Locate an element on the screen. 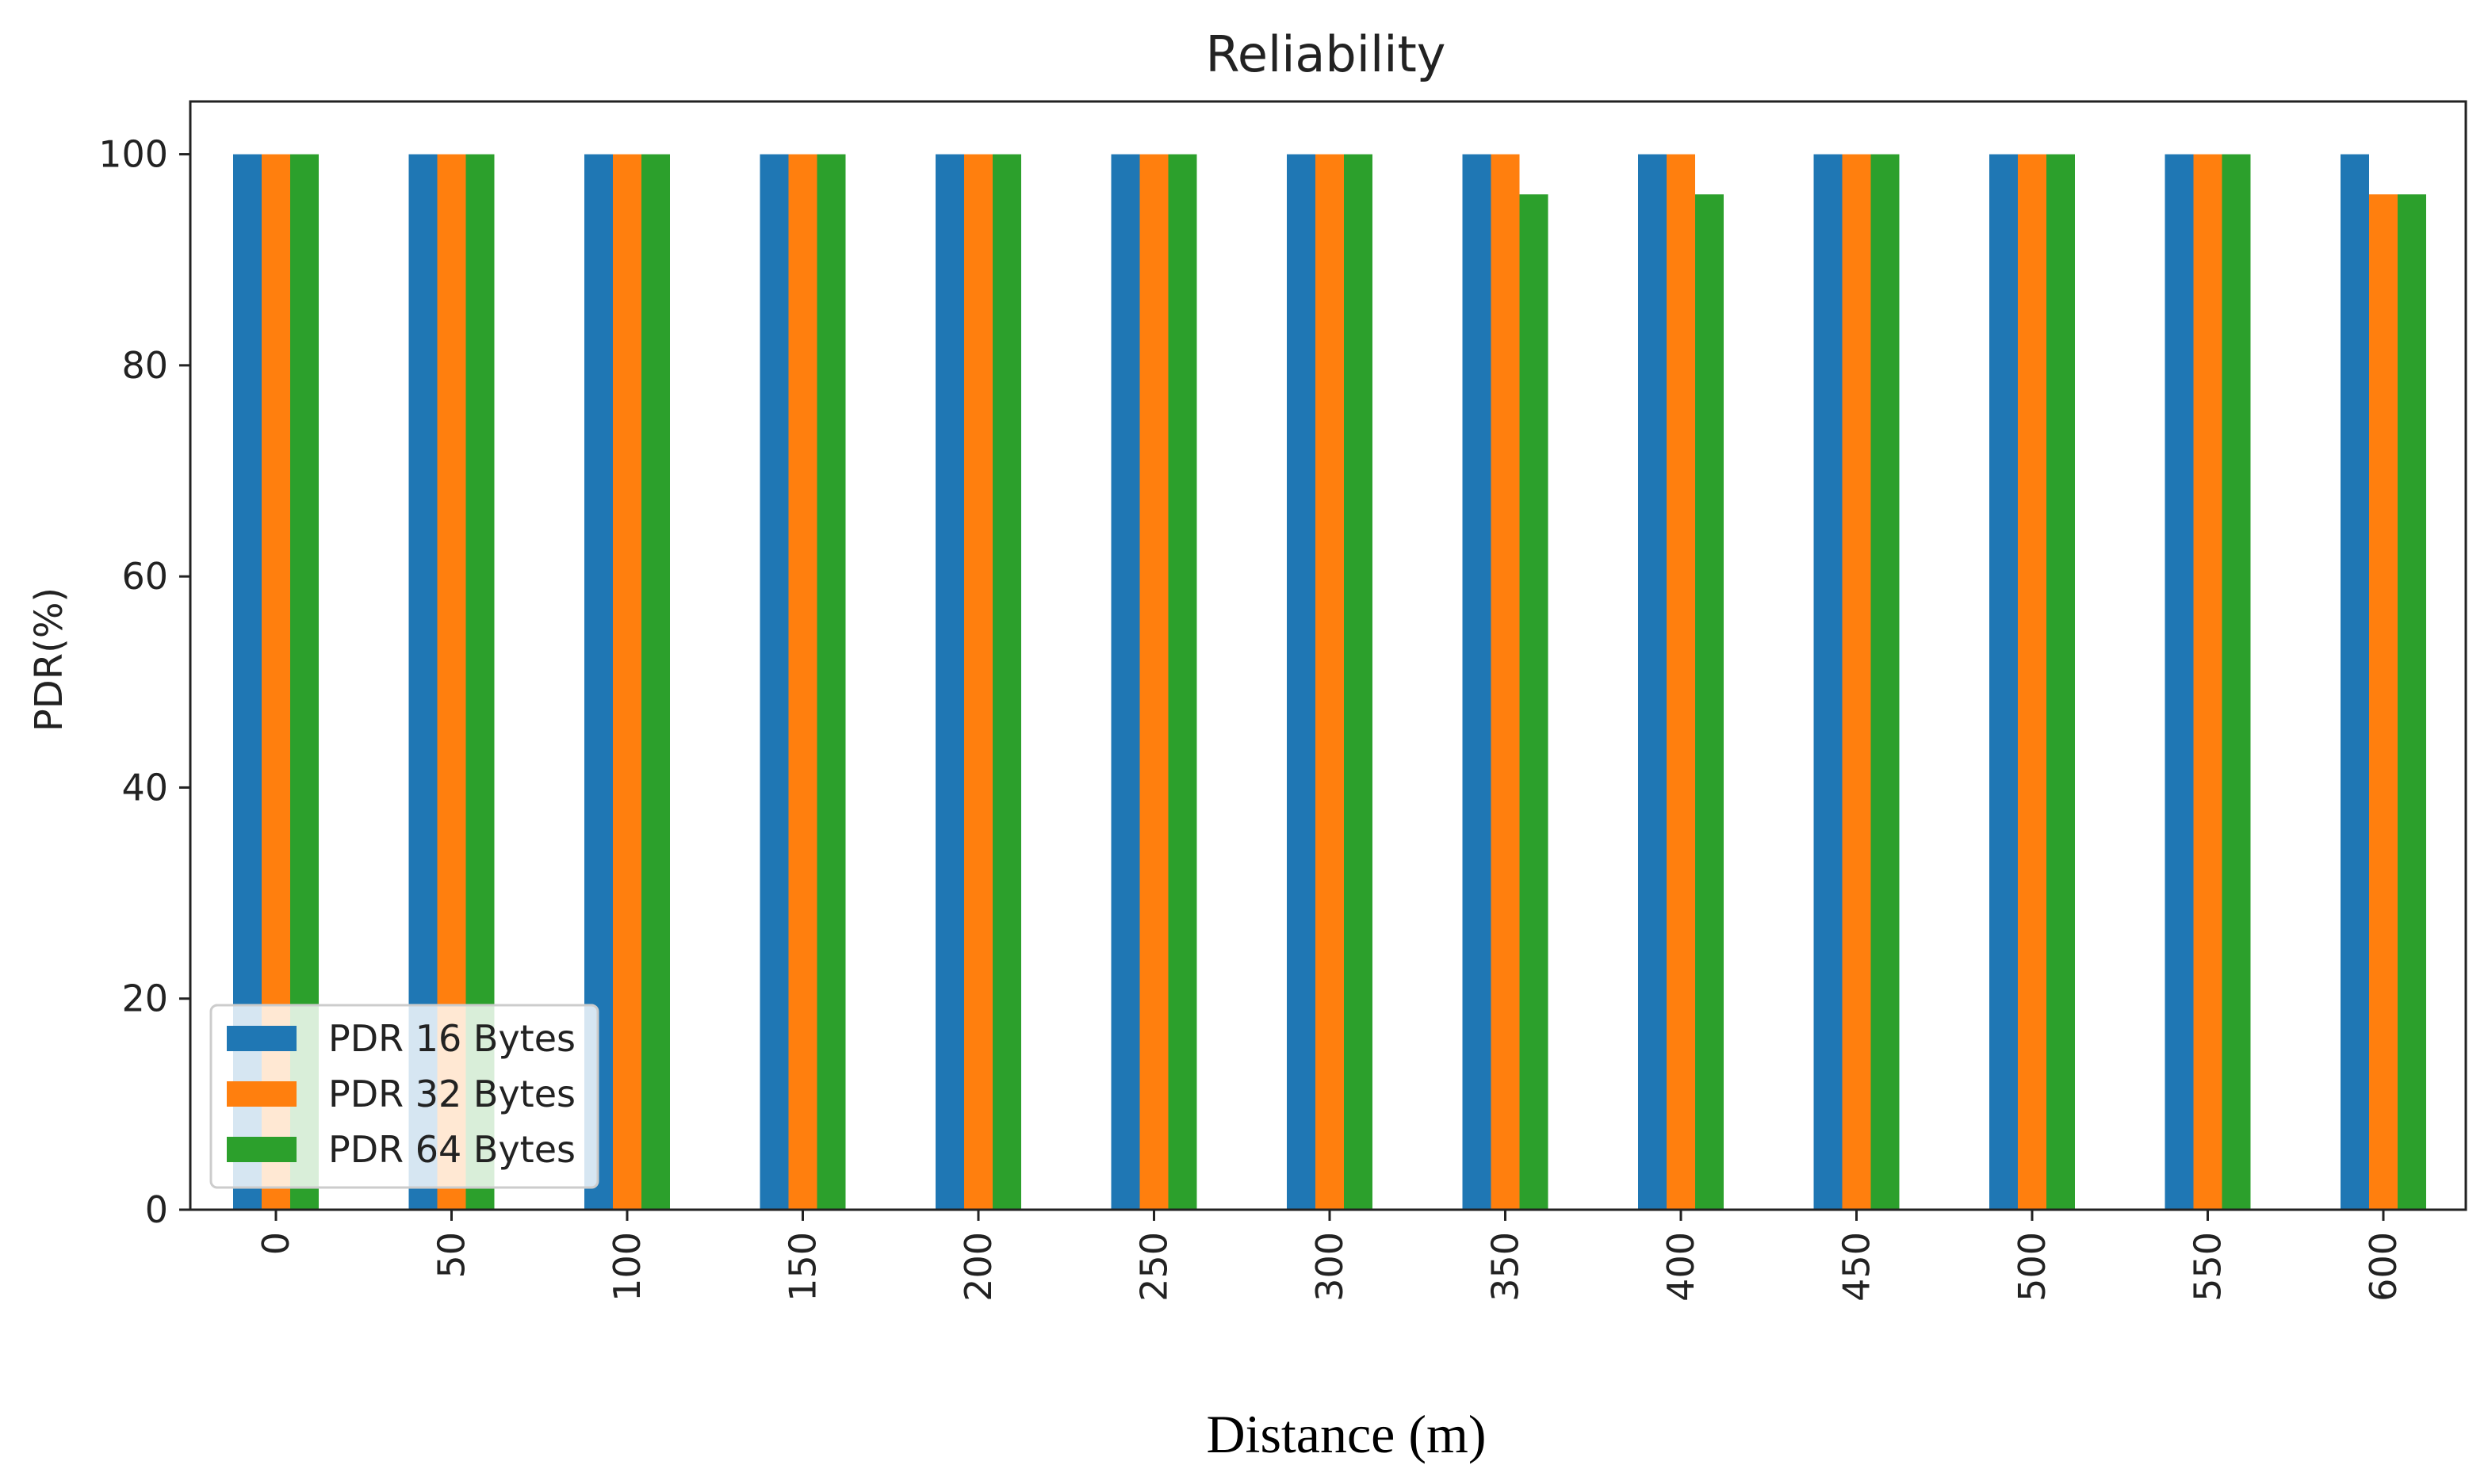  y-tick-label: 0 is located at coordinates (156, 1209).